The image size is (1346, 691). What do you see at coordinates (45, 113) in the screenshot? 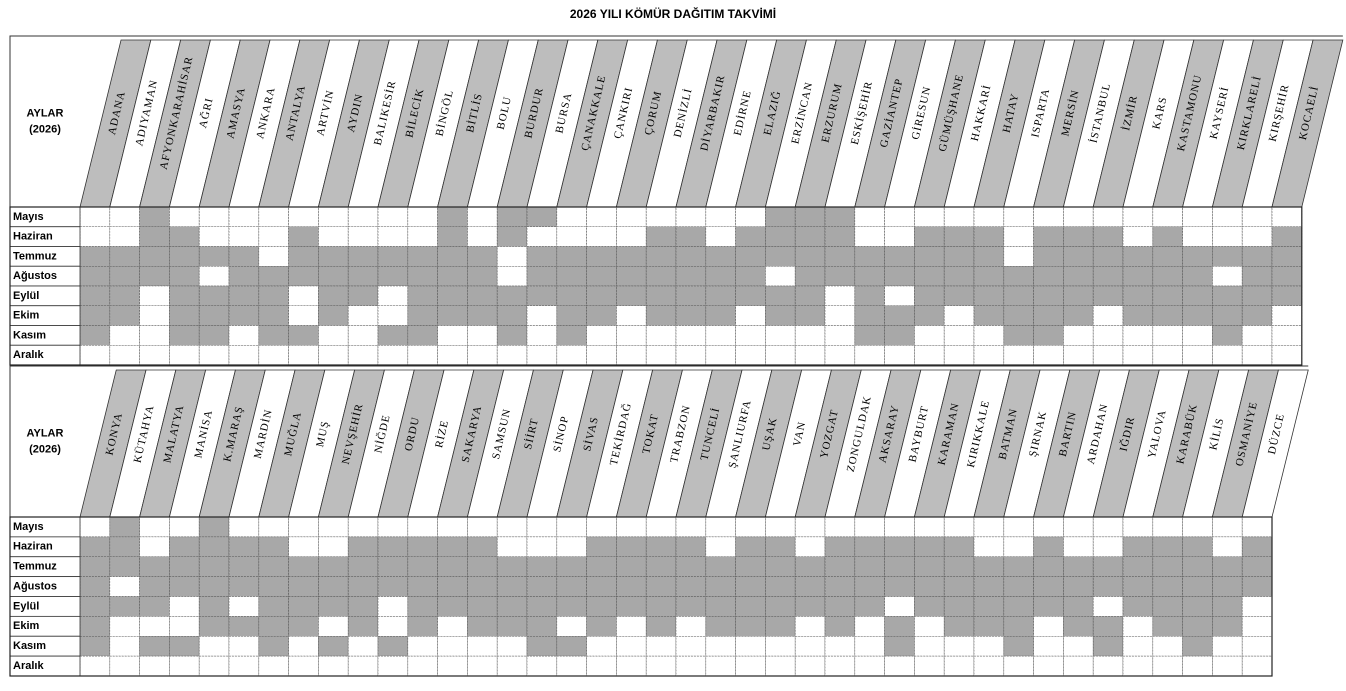
I see `aylar-label: AYLAR` at bounding box center [45, 113].